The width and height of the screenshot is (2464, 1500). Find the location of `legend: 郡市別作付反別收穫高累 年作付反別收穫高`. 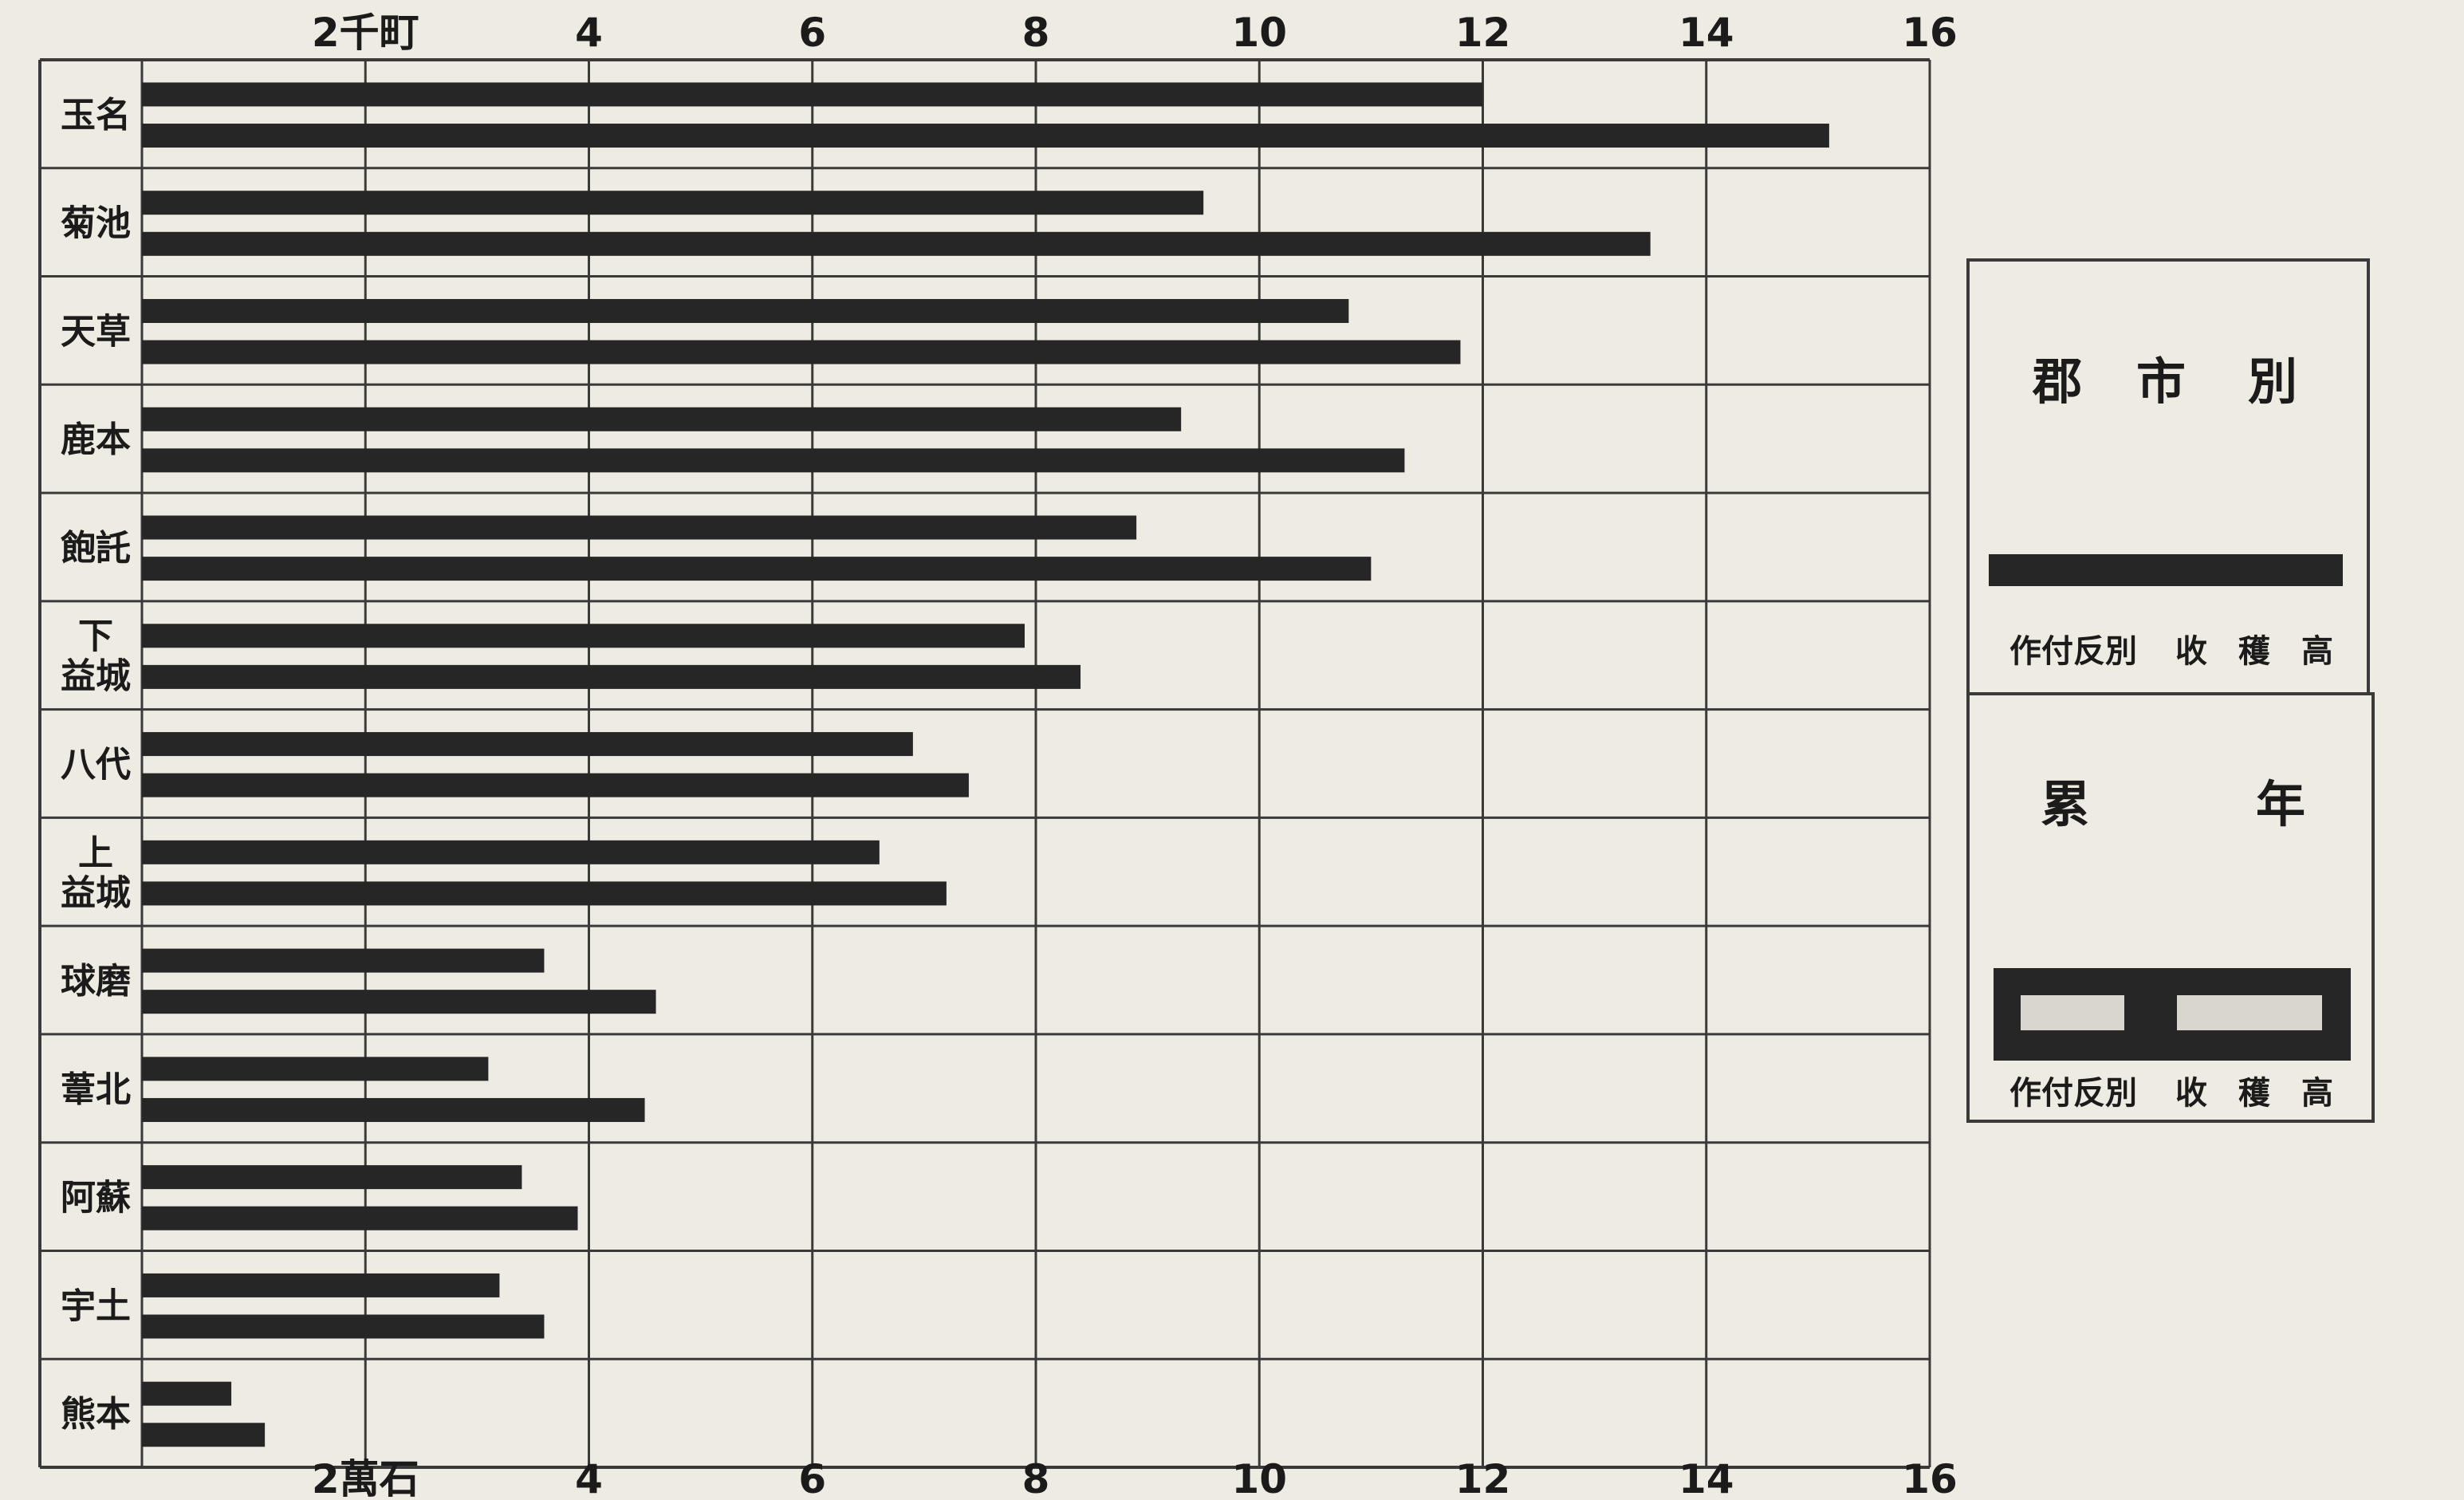

legend: 郡市別作付反別收穫高累 年作付反別收穫高 is located at coordinates (2170, 691).